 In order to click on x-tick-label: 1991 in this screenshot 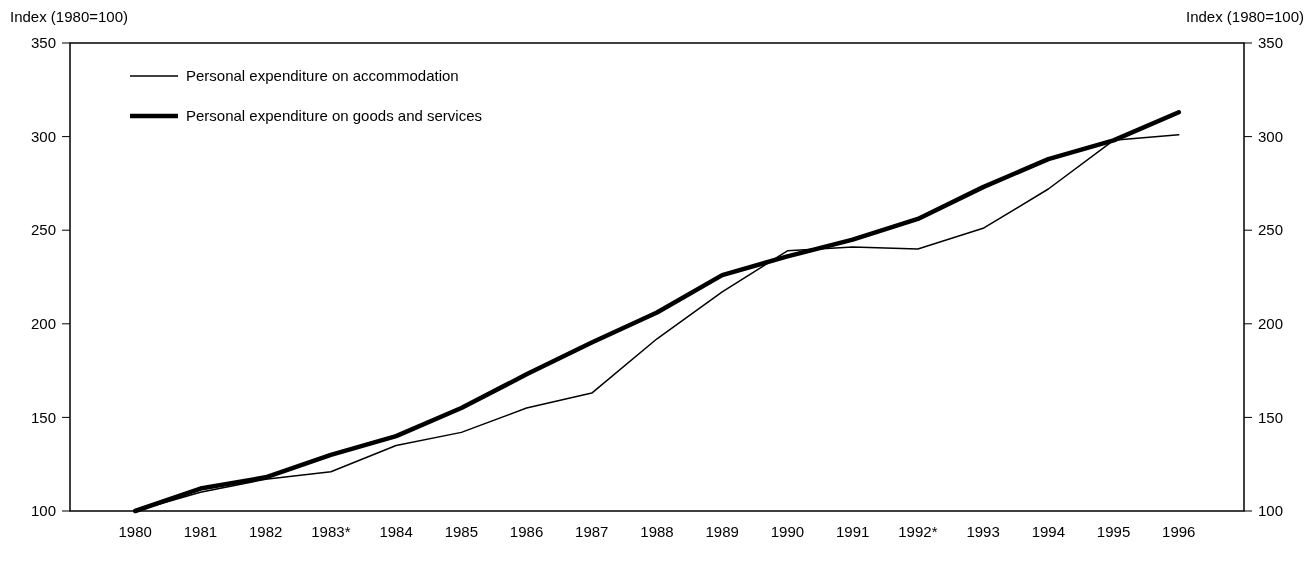, I will do `click(852, 531)`.